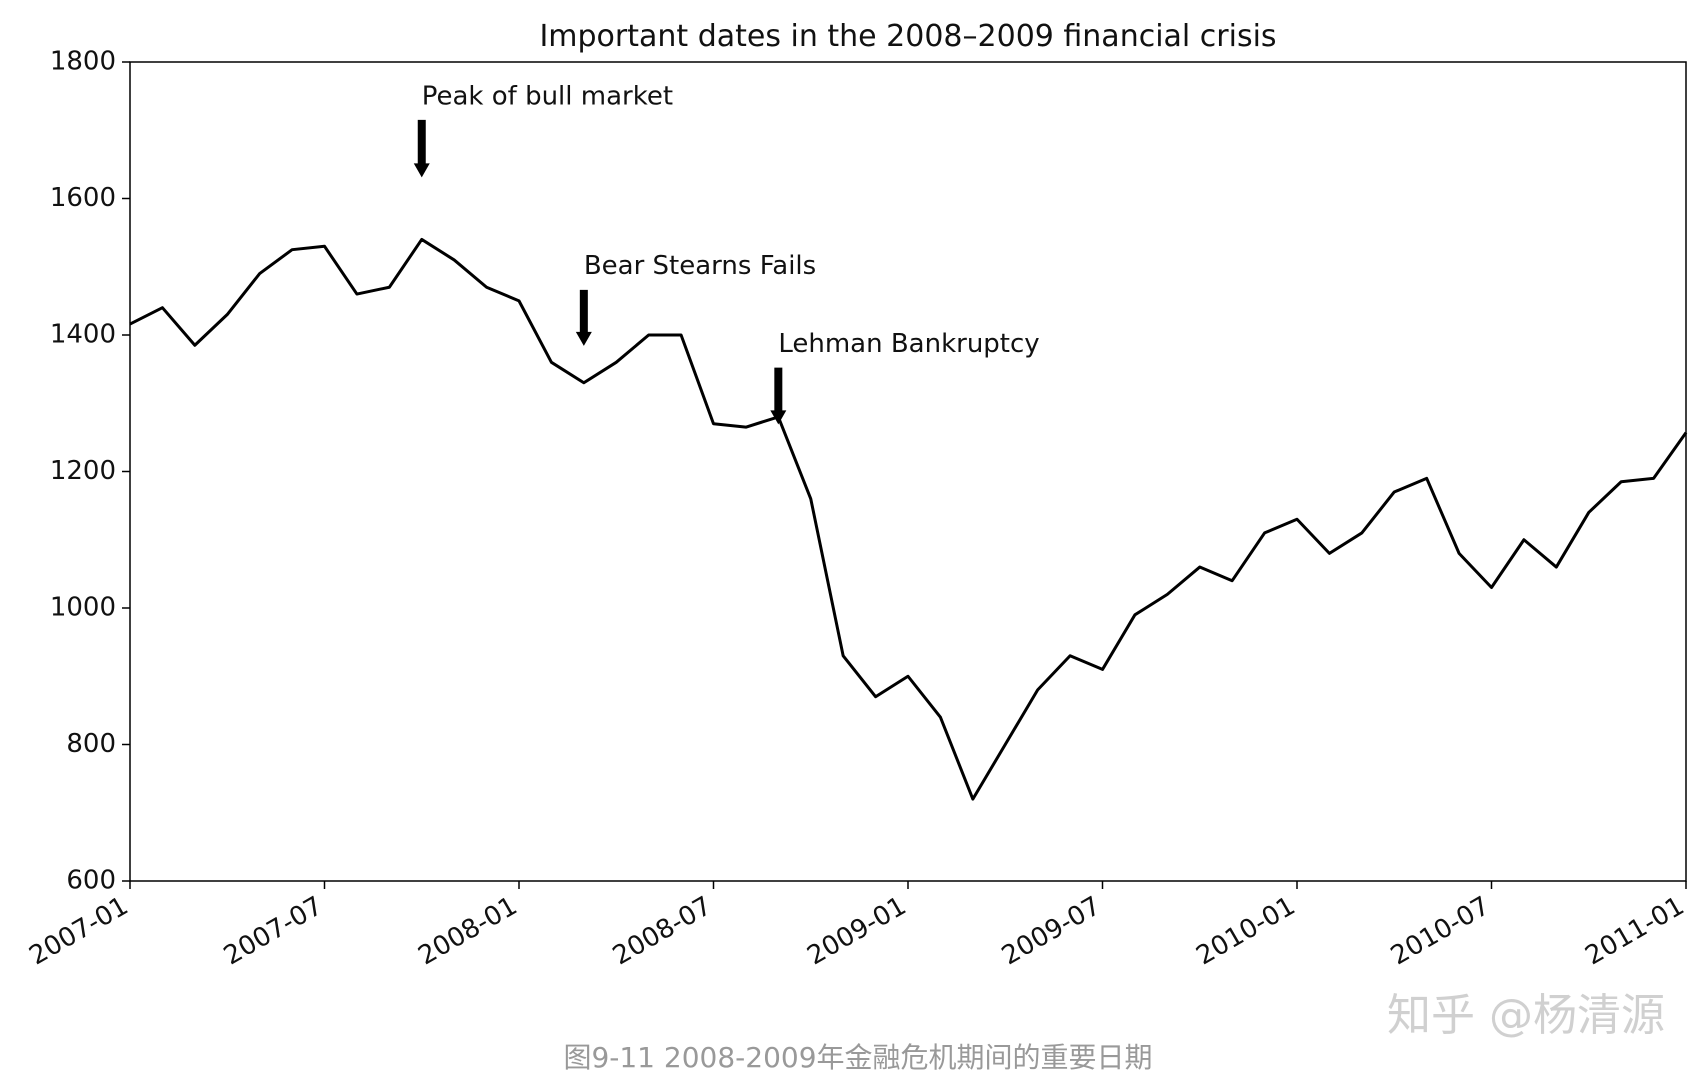 The image size is (1697, 1077). I want to click on y-tick-label: 1600, so click(83, 198).